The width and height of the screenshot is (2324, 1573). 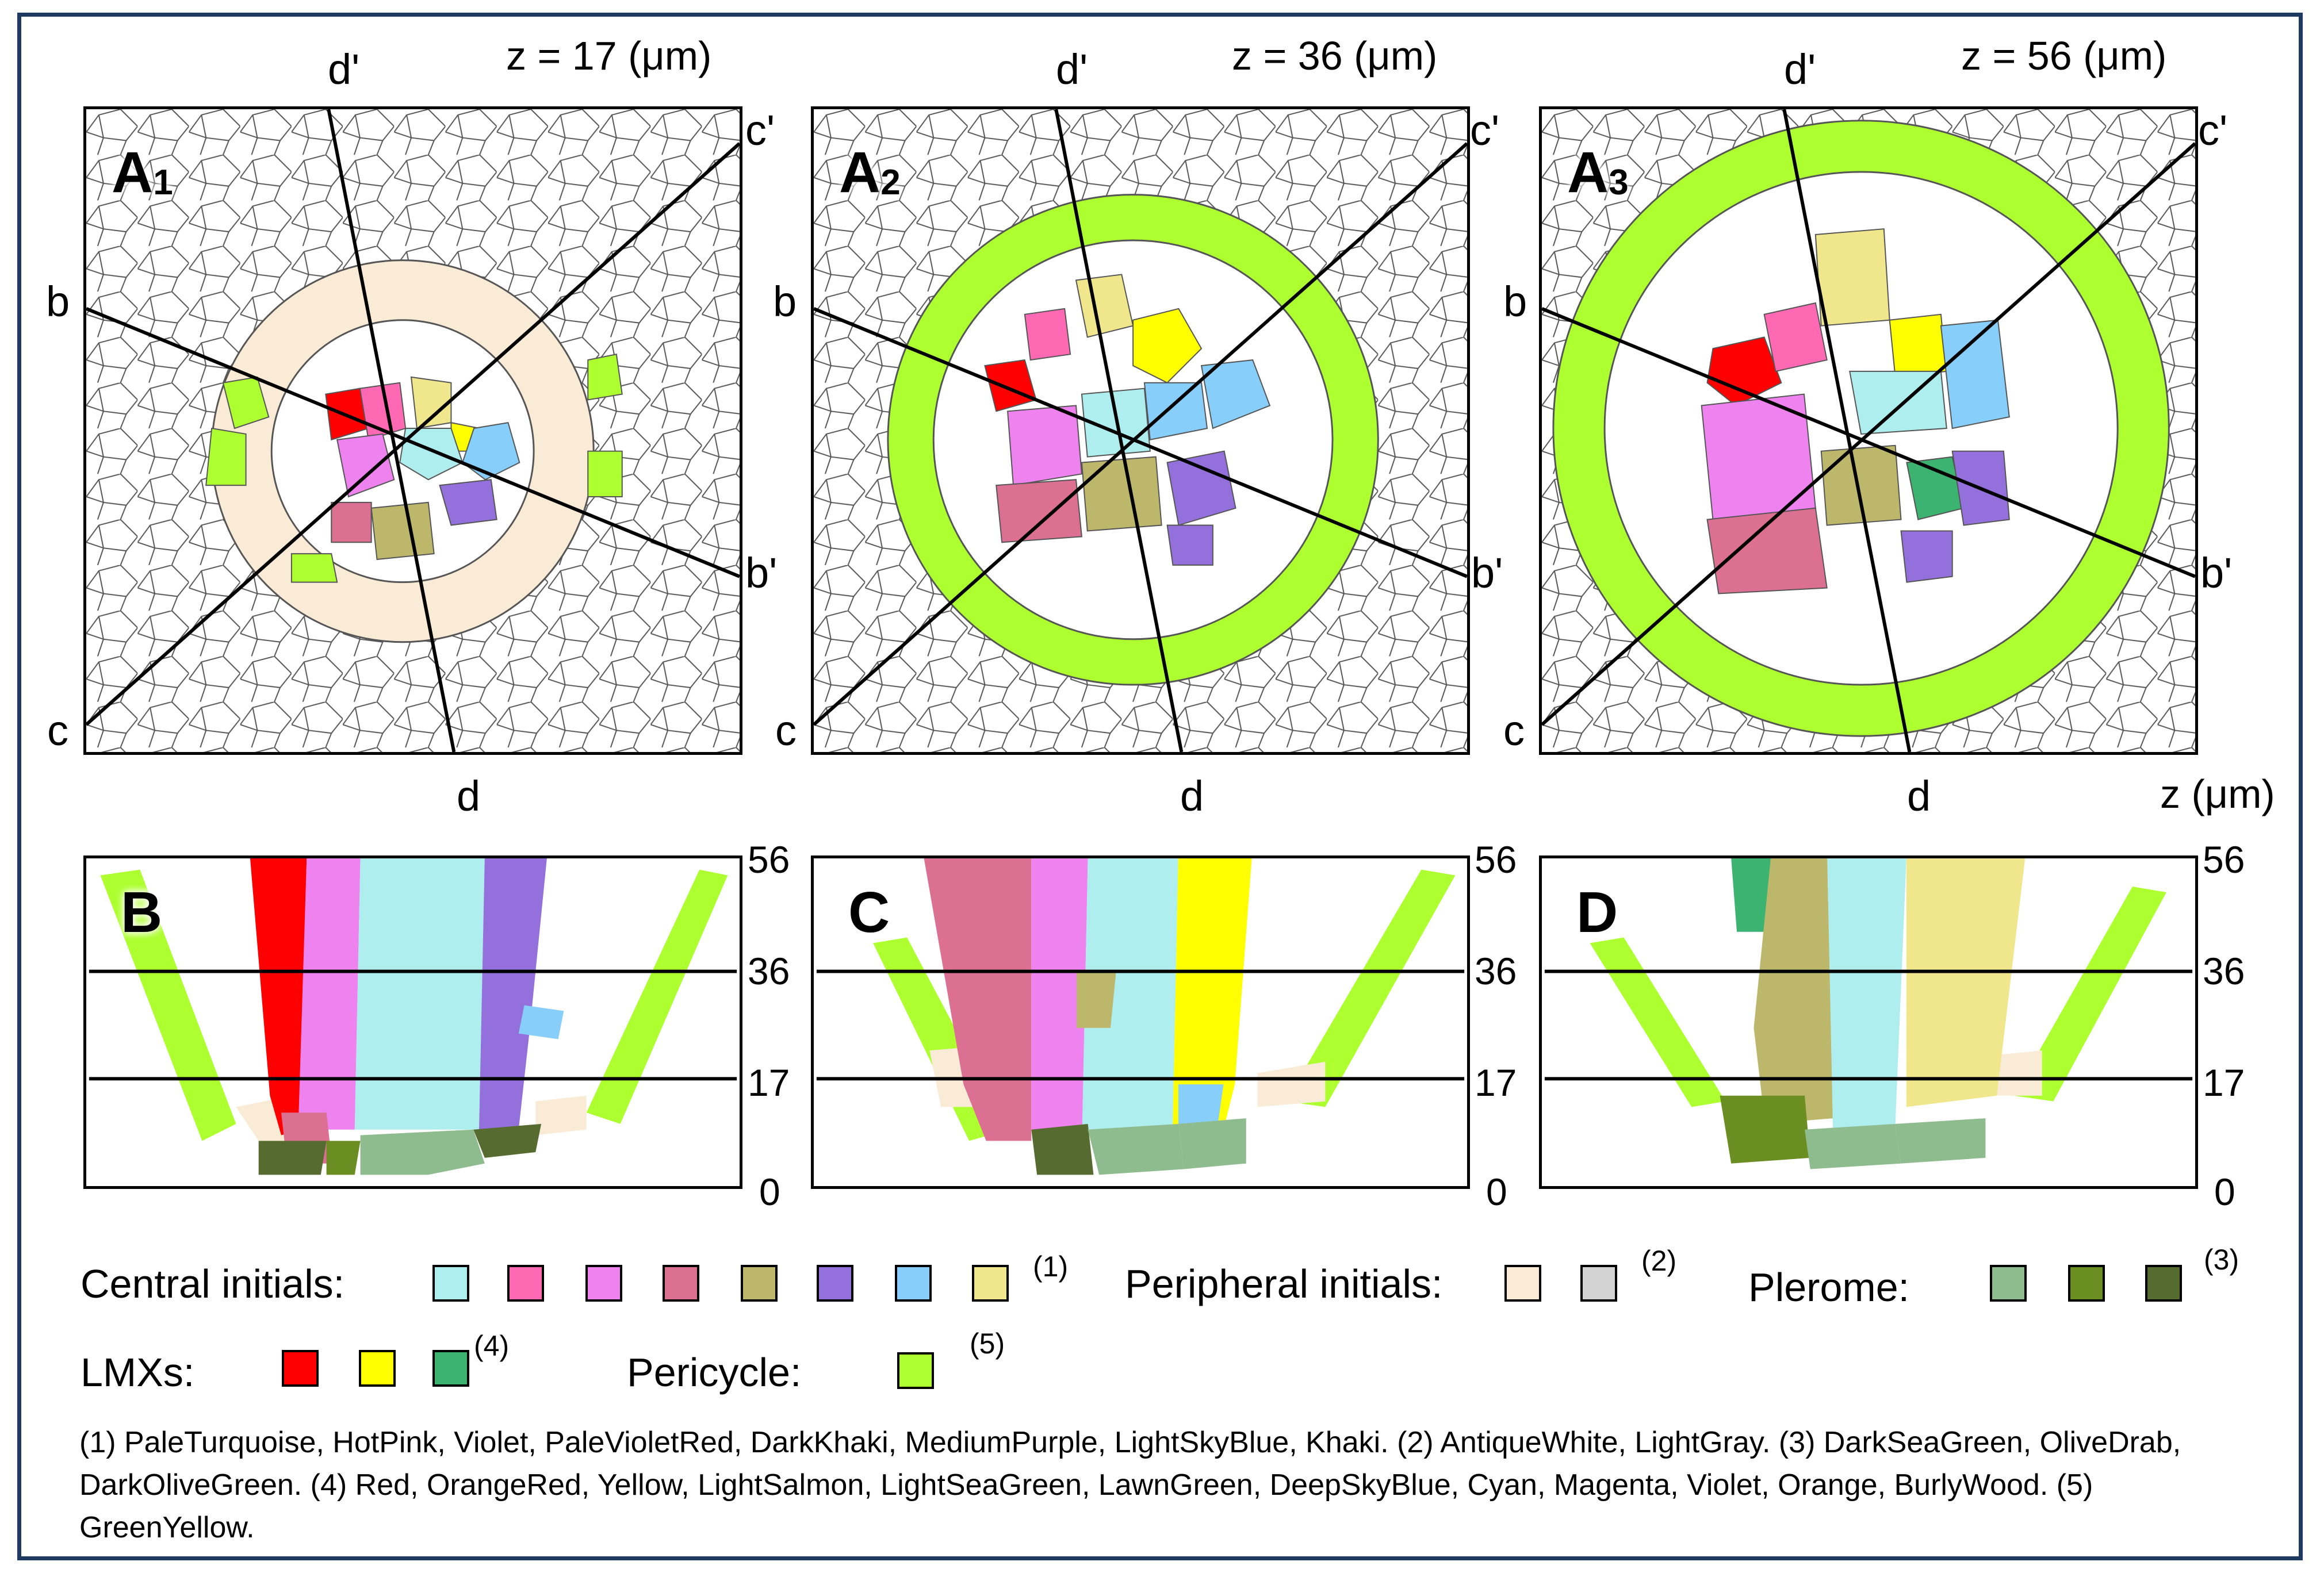 What do you see at coordinates (1597, 913) in the screenshot?
I see `strip-d-label: D` at bounding box center [1597, 913].